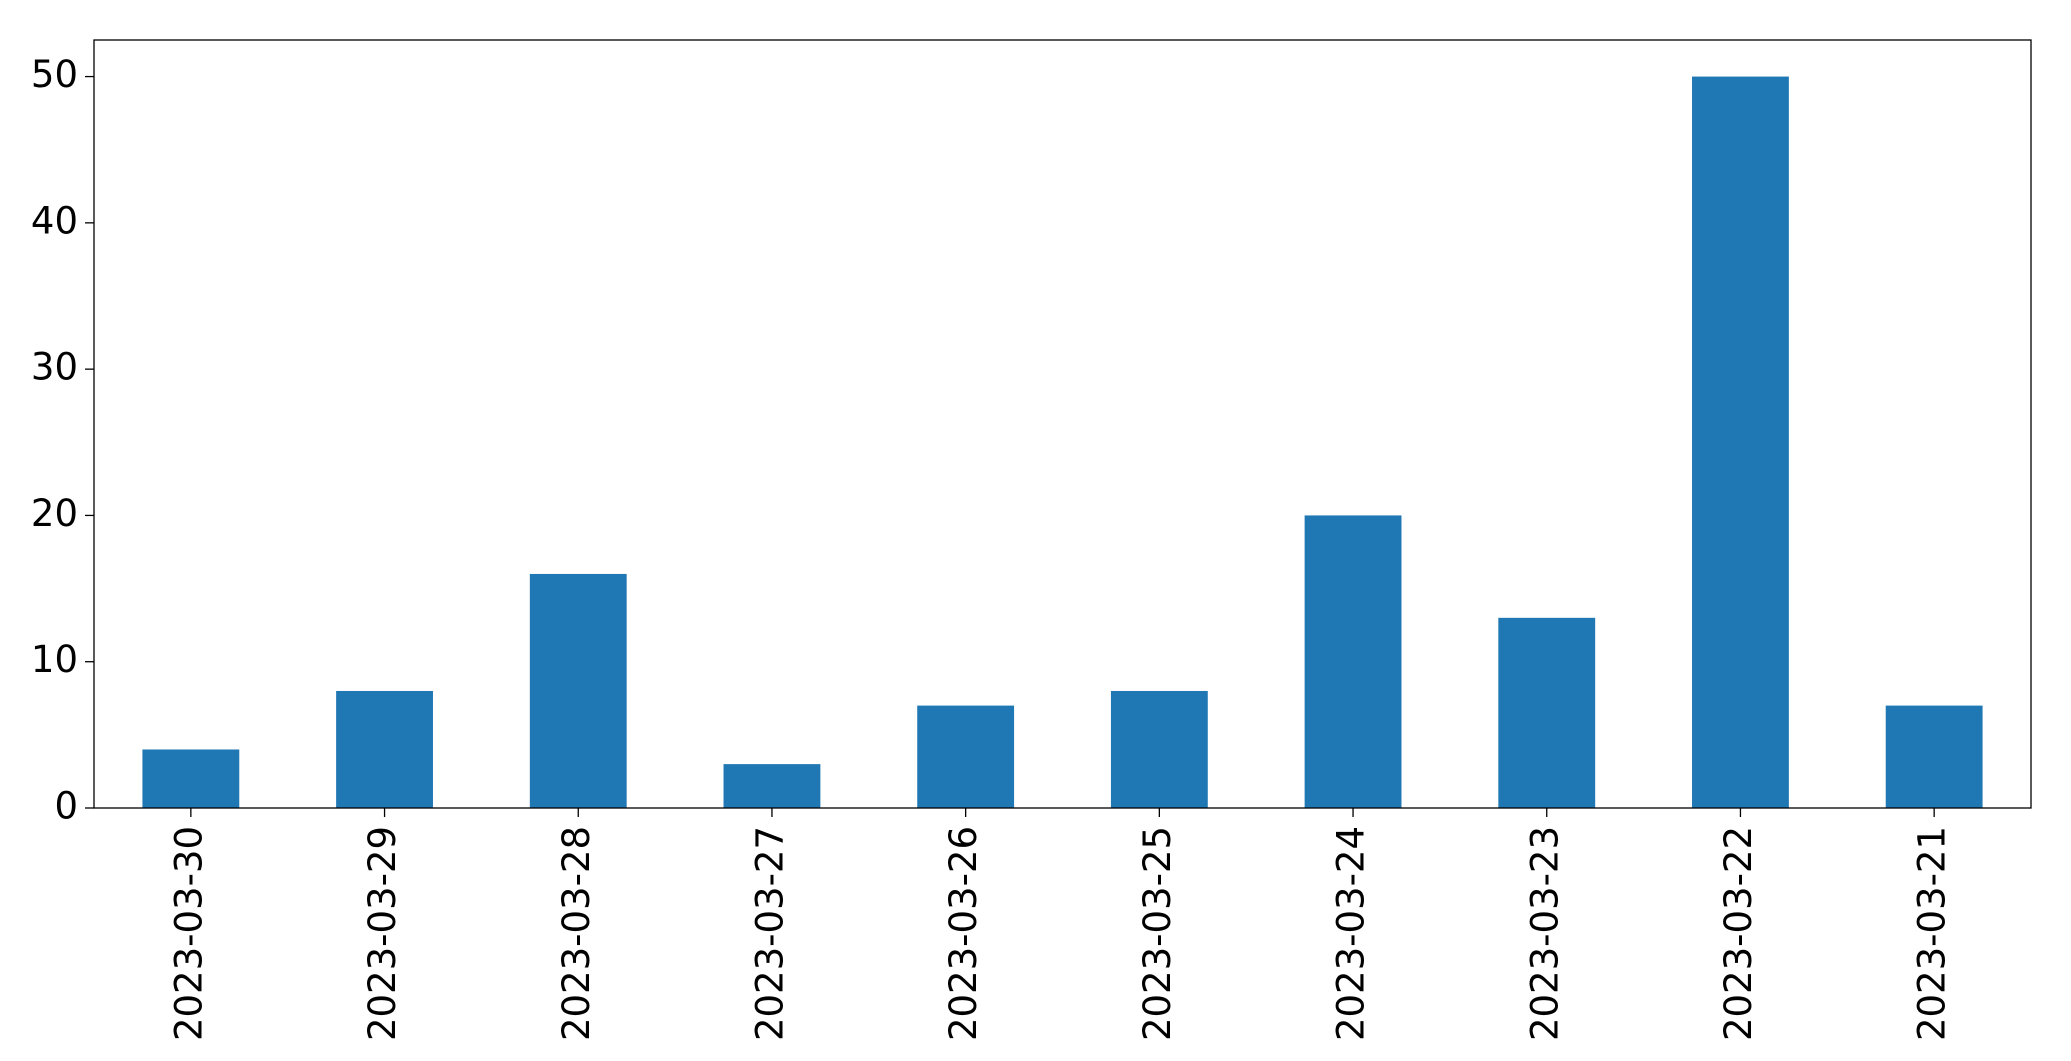  Describe the element at coordinates (963, 933) in the screenshot. I see `x-tick-label: 2023-03-26` at that location.